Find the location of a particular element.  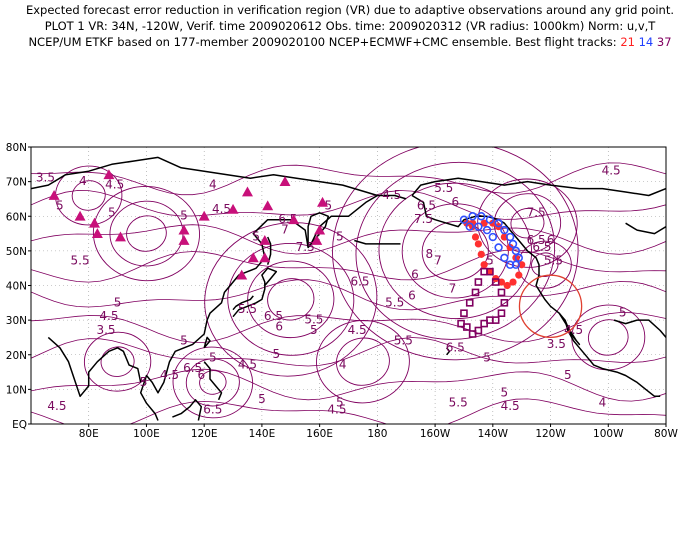

lat-tick-label: 30N is located at coordinates (16, 321).